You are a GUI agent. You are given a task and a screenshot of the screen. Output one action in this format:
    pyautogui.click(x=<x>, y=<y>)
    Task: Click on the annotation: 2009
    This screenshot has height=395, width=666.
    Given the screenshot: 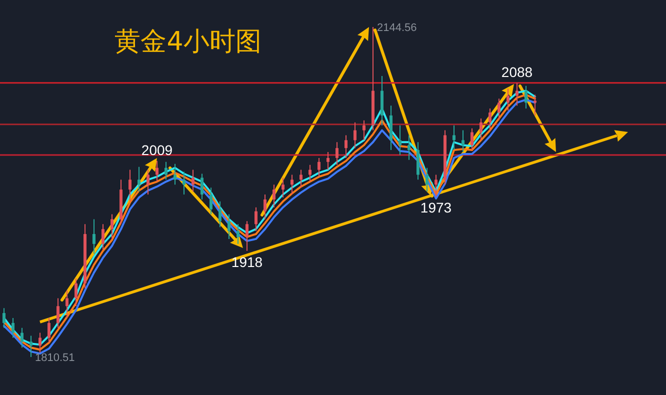 What is the action you would take?
    pyautogui.click(x=157, y=150)
    